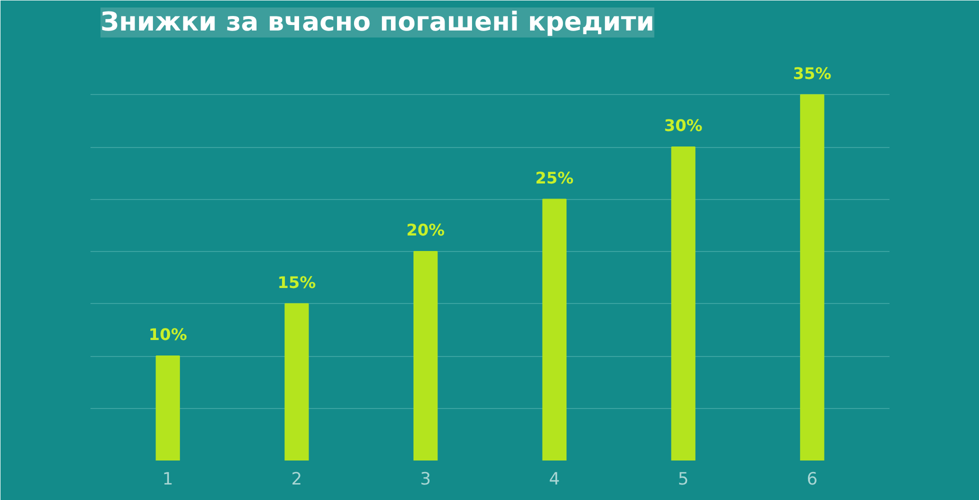 The width and height of the screenshot is (979, 500). I want to click on x-tick-label: 4, so click(554, 480).